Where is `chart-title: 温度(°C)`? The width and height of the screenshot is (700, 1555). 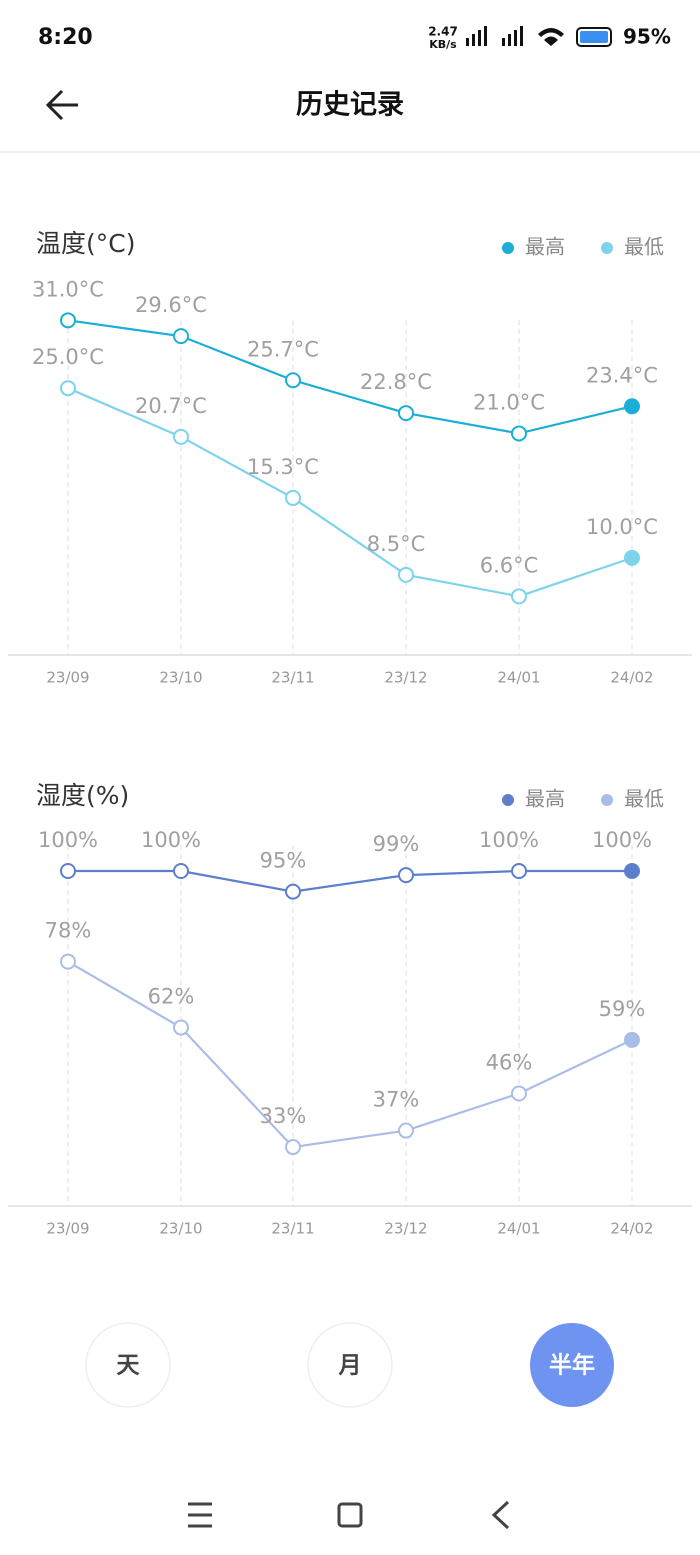 chart-title: 温度(°C) is located at coordinates (85, 243).